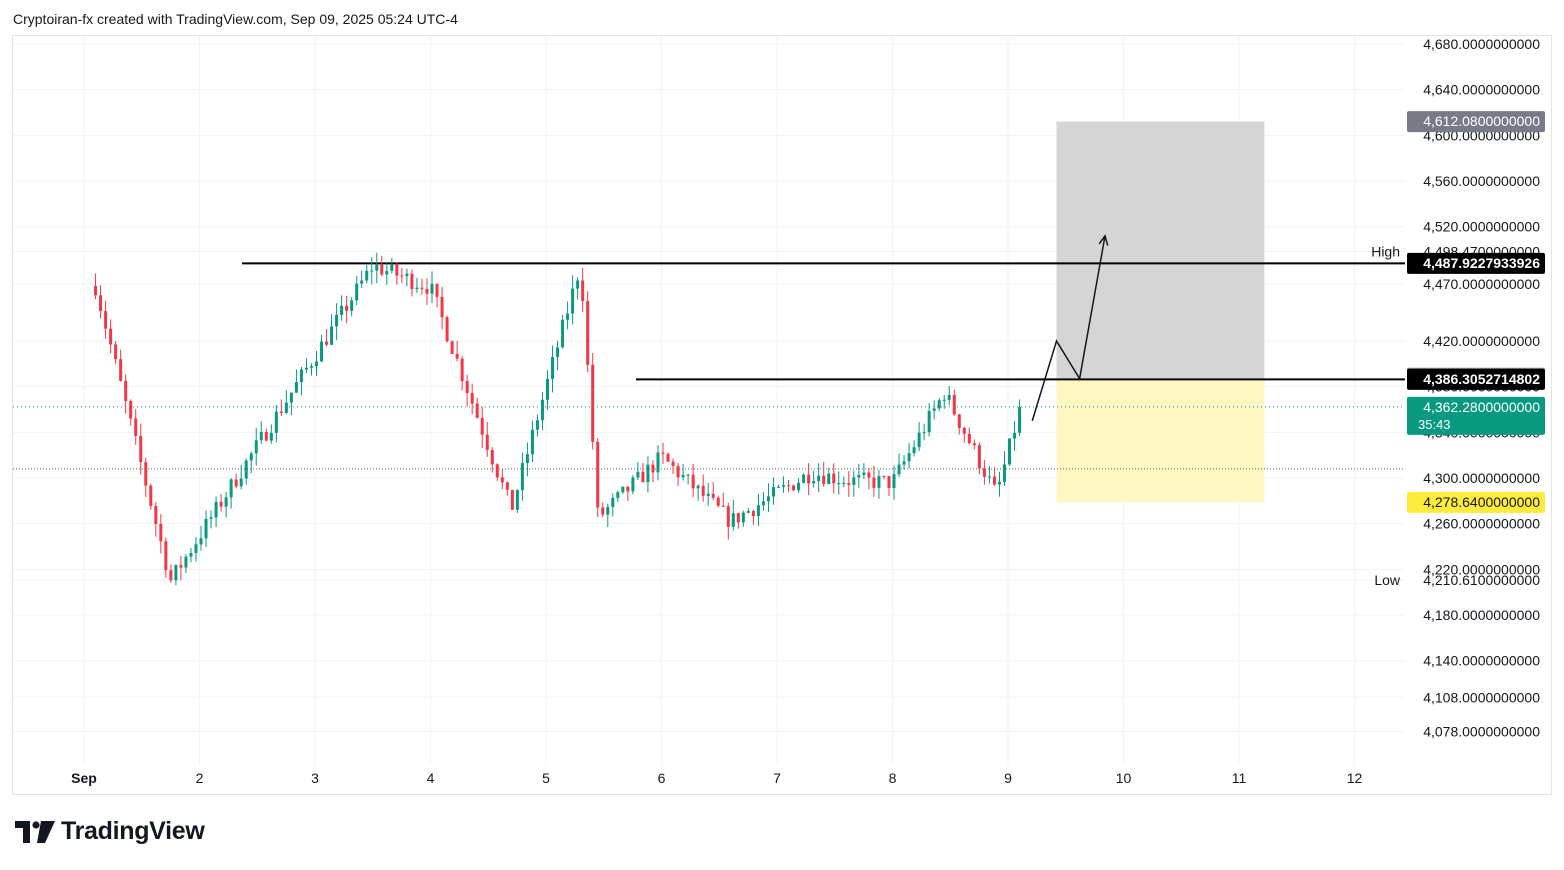 This screenshot has height=870, width=1564. I want to click on stop-zone, so click(1160, 440).